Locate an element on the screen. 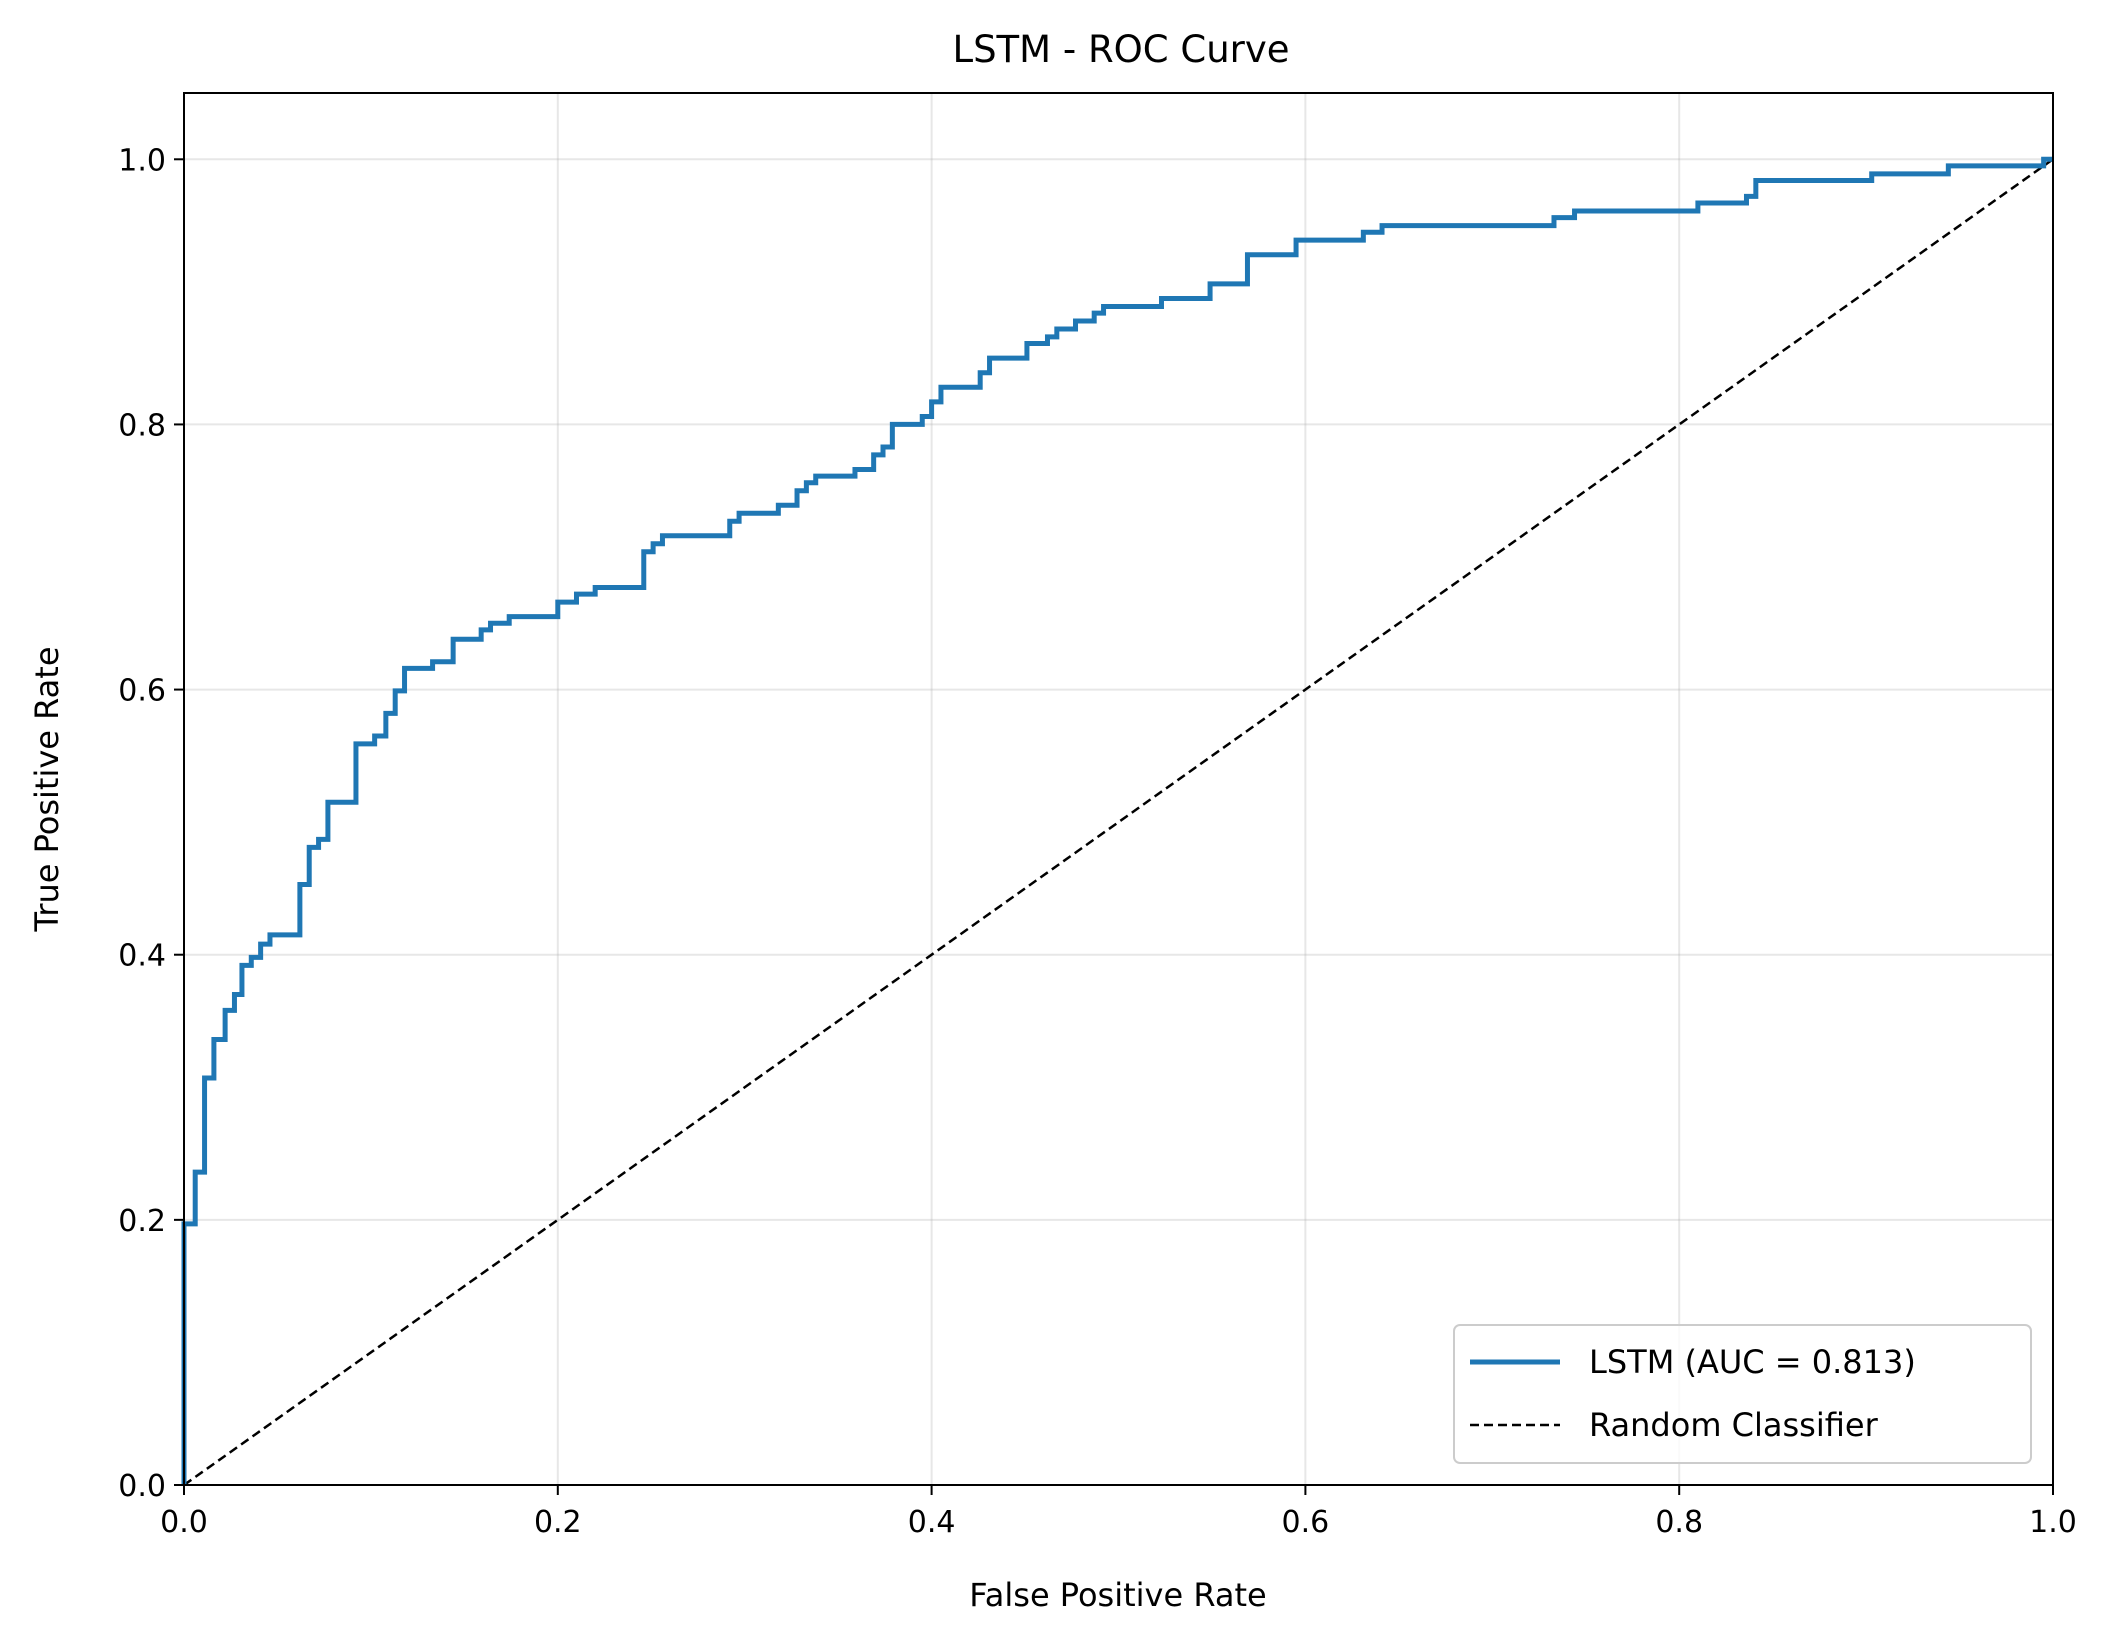  x-tick-label: 0.4 is located at coordinates (932, 1522).